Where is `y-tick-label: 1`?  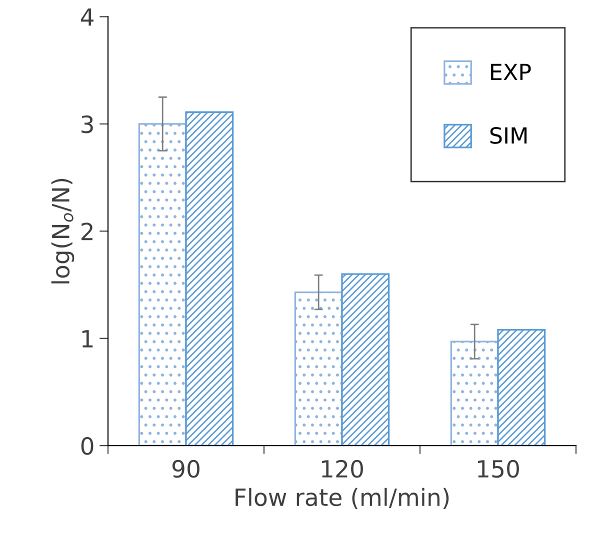 y-tick-label: 1 is located at coordinates (87, 339).